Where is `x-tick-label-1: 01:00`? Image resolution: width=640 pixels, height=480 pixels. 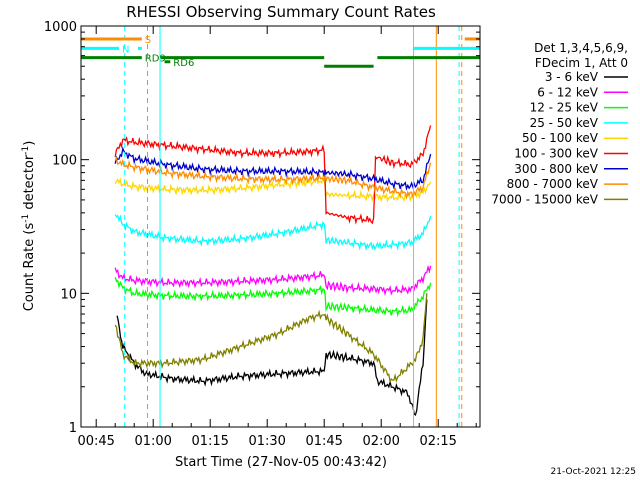 x-tick-label-1: 01:00 is located at coordinates (152, 441).